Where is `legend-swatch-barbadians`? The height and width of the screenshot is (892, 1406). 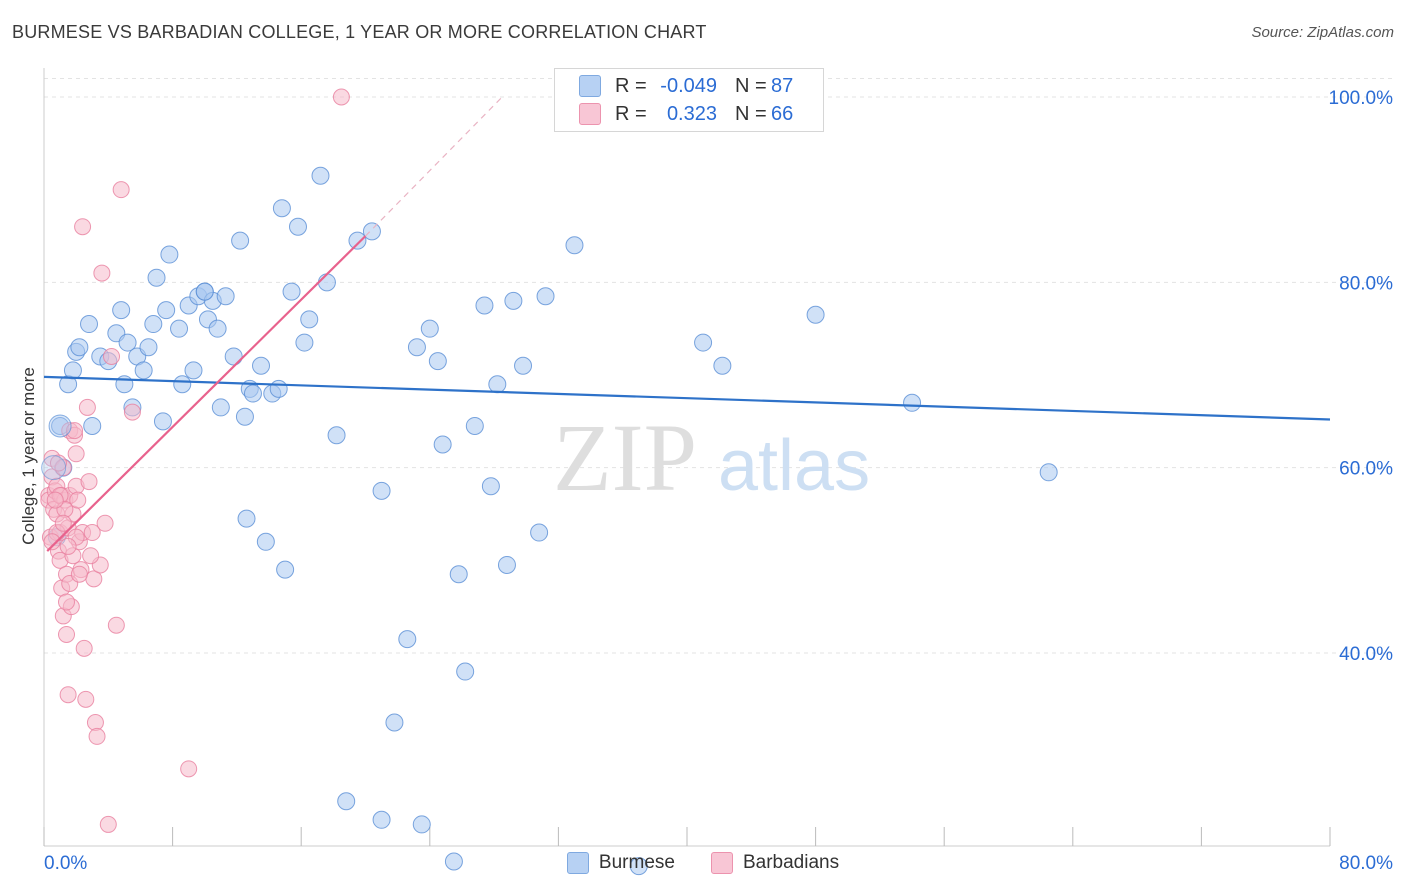
legend-swatch-barbadians is located at coordinates (590, 114).